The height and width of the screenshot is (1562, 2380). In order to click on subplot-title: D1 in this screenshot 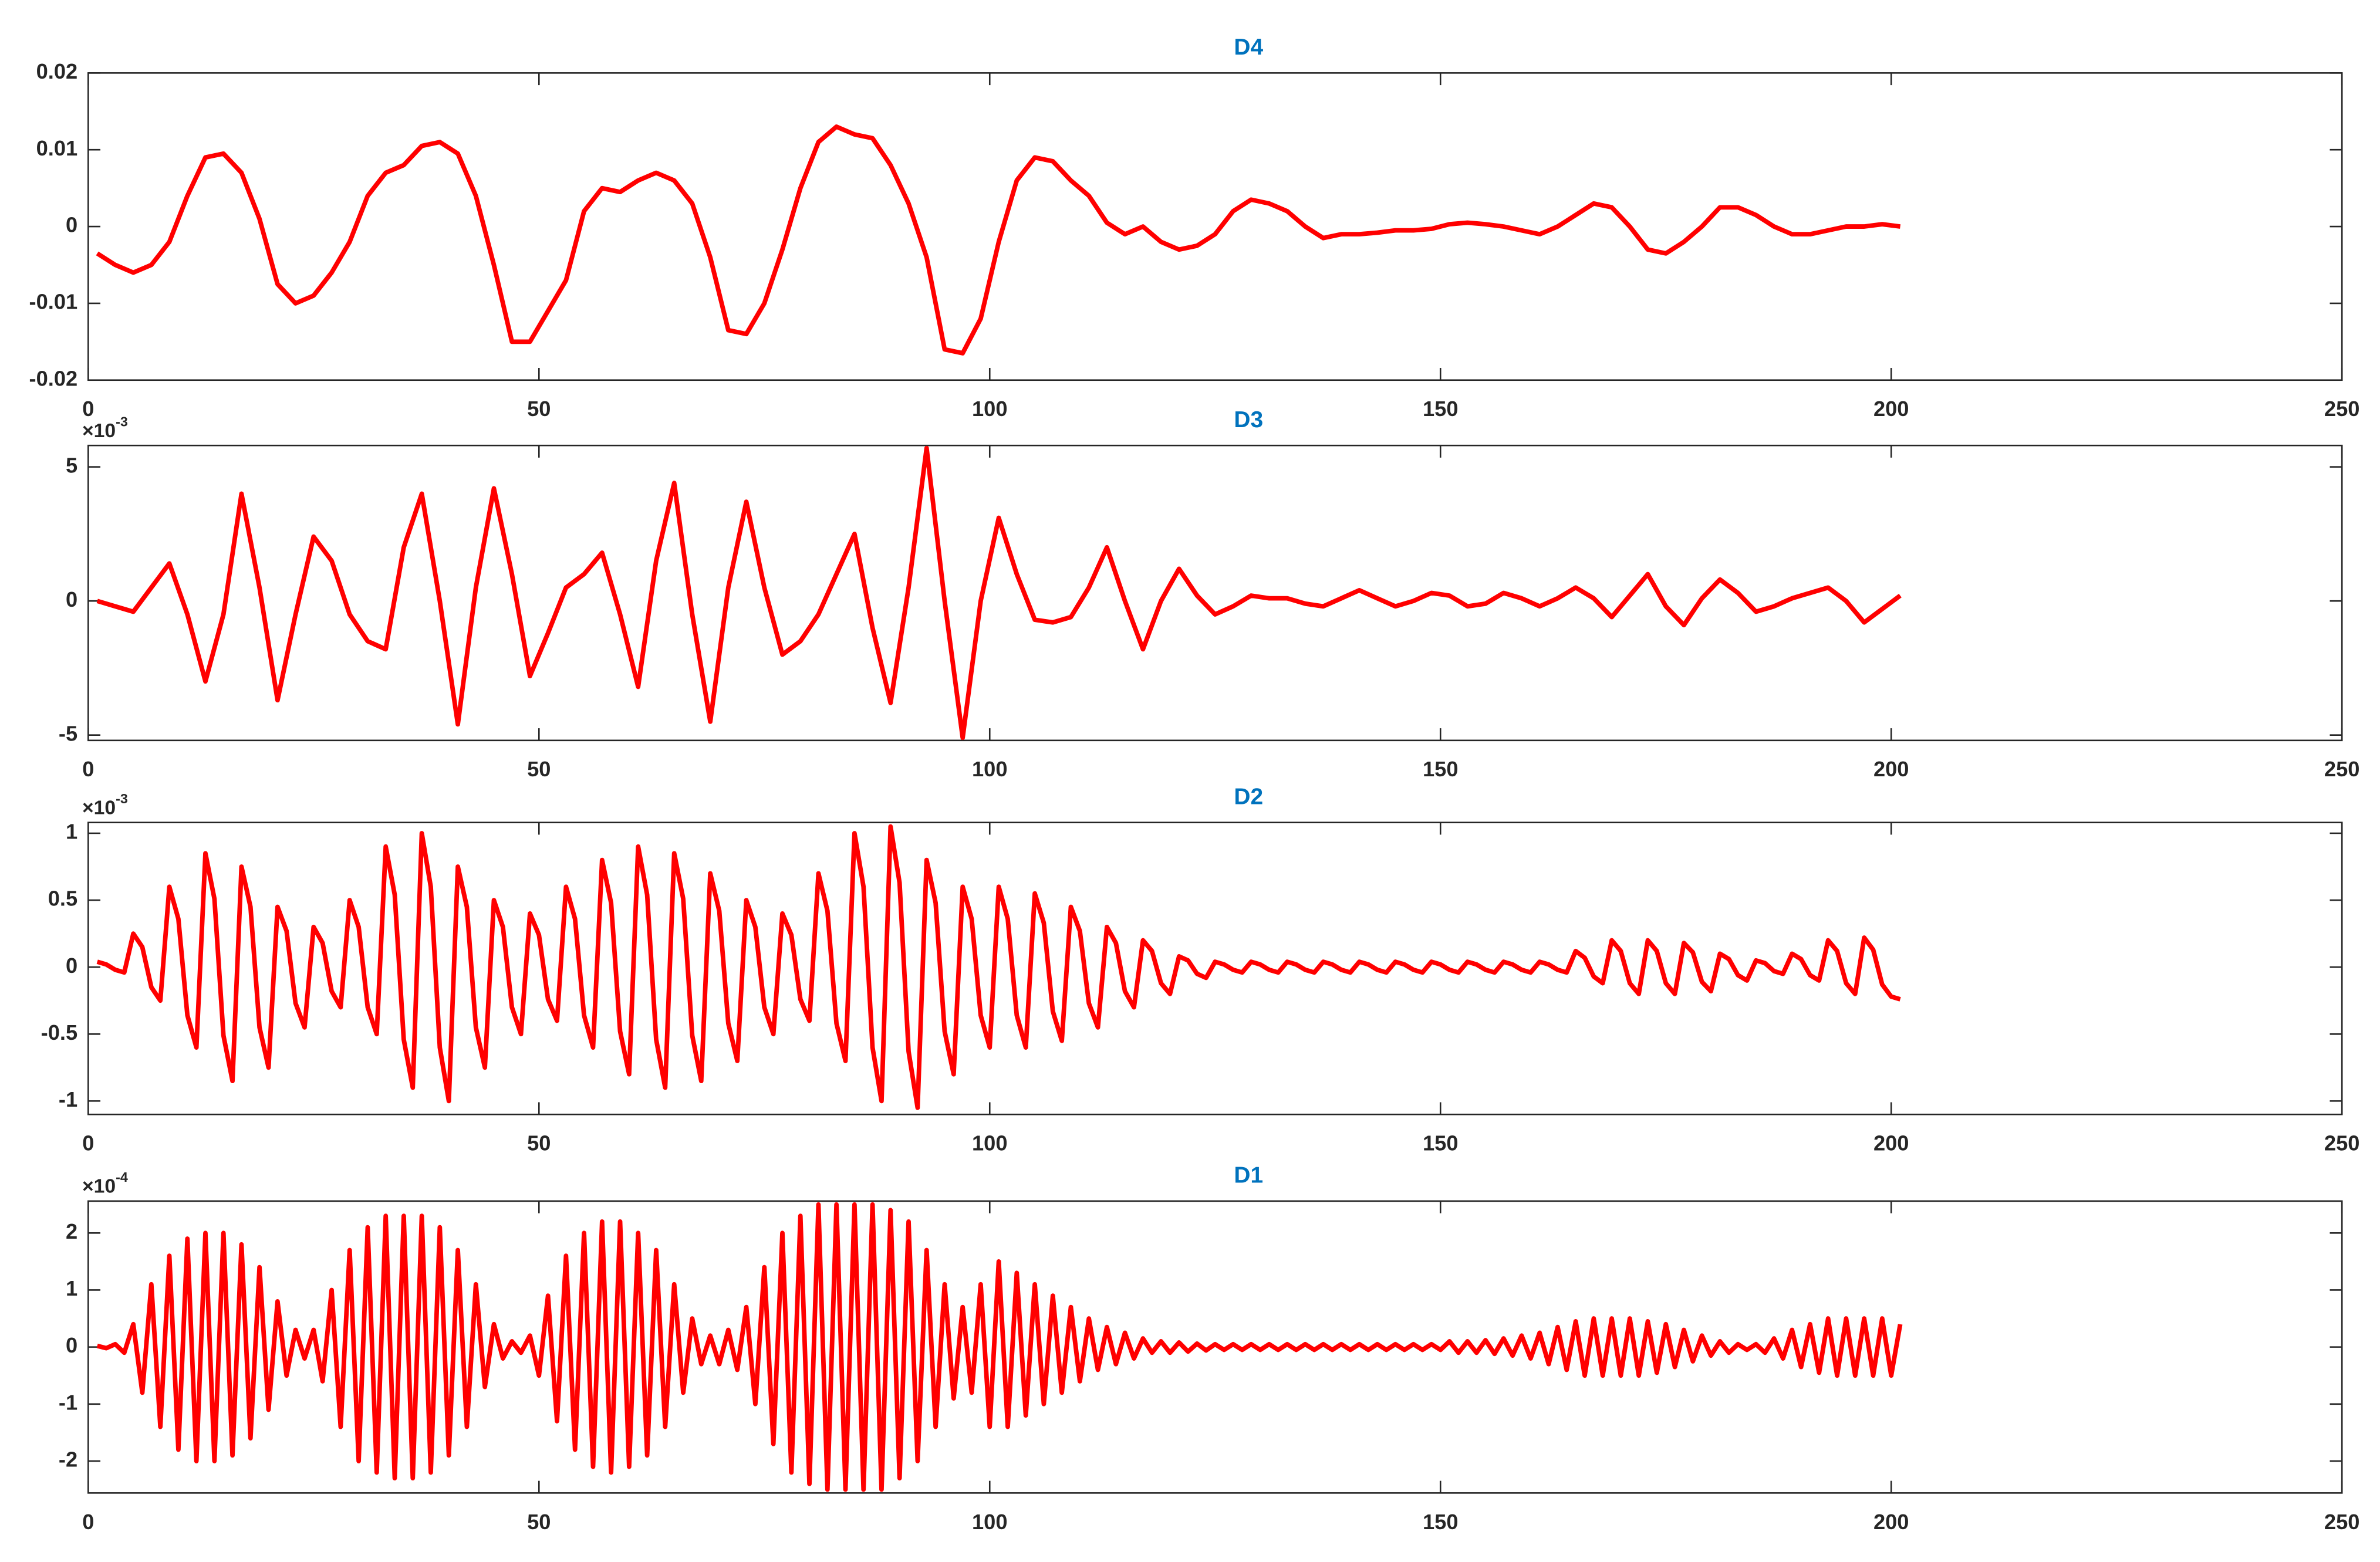, I will do `click(1248, 1175)`.